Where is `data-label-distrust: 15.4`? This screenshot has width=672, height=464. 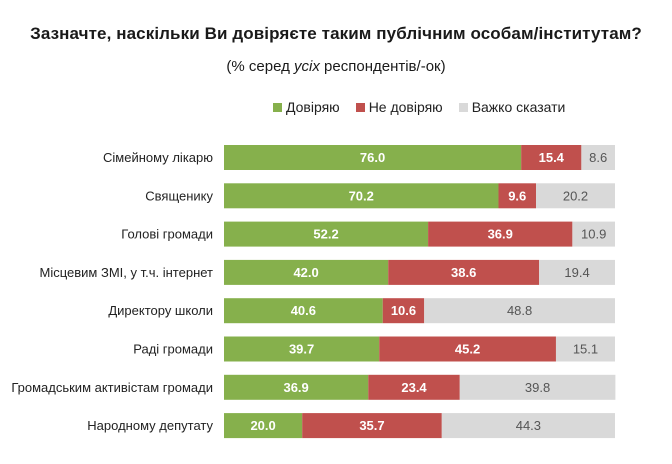 data-label-distrust: 15.4 is located at coordinates (552, 157).